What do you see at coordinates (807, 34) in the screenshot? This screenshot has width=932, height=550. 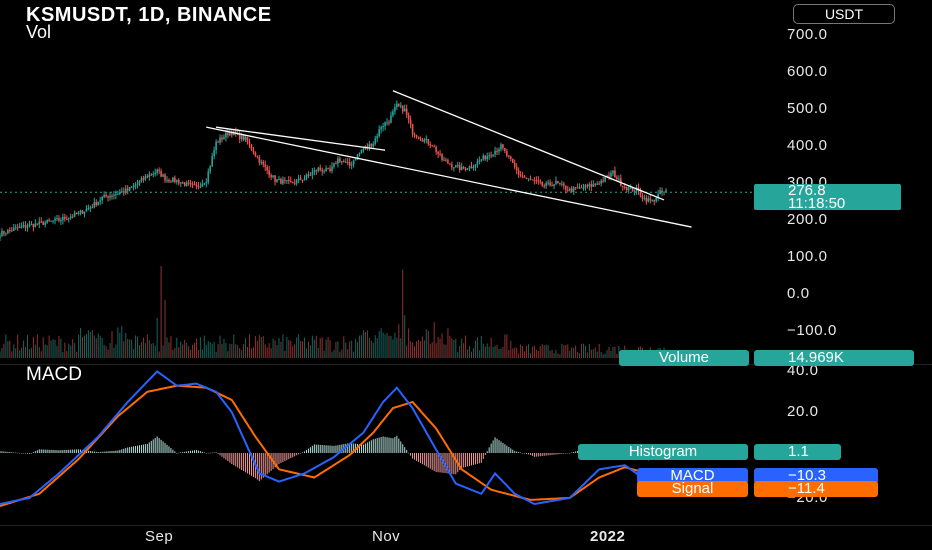 I see `price-tick: 700.0` at bounding box center [807, 34].